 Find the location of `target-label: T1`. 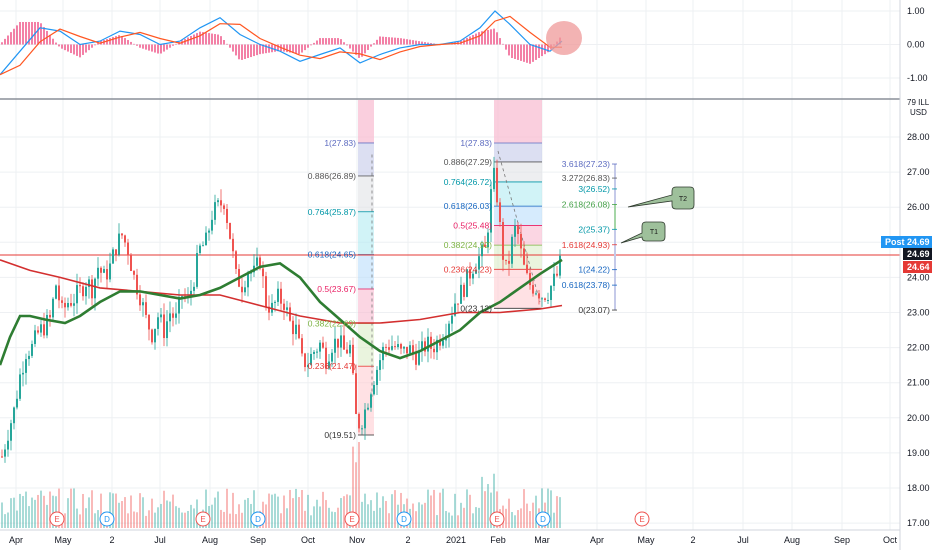

target-label: T1 is located at coordinates (654, 232).